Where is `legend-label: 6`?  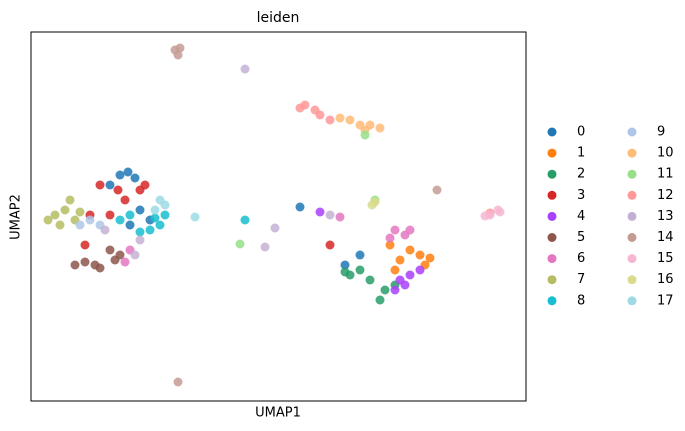 legend-label: 6 is located at coordinates (581, 258).